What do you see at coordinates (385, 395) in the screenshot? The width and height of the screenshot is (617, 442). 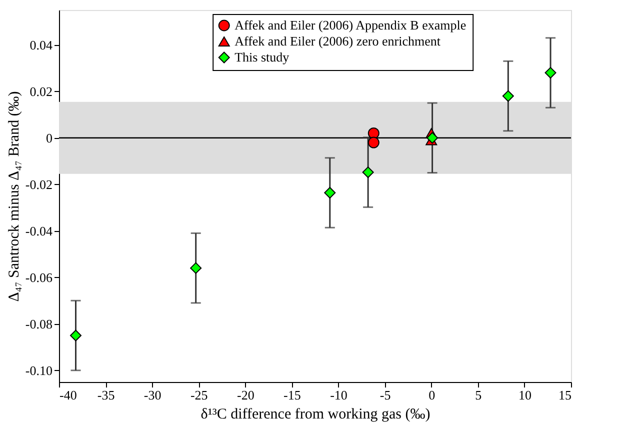 I see `x-tick-label: -5` at bounding box center [385, 395].